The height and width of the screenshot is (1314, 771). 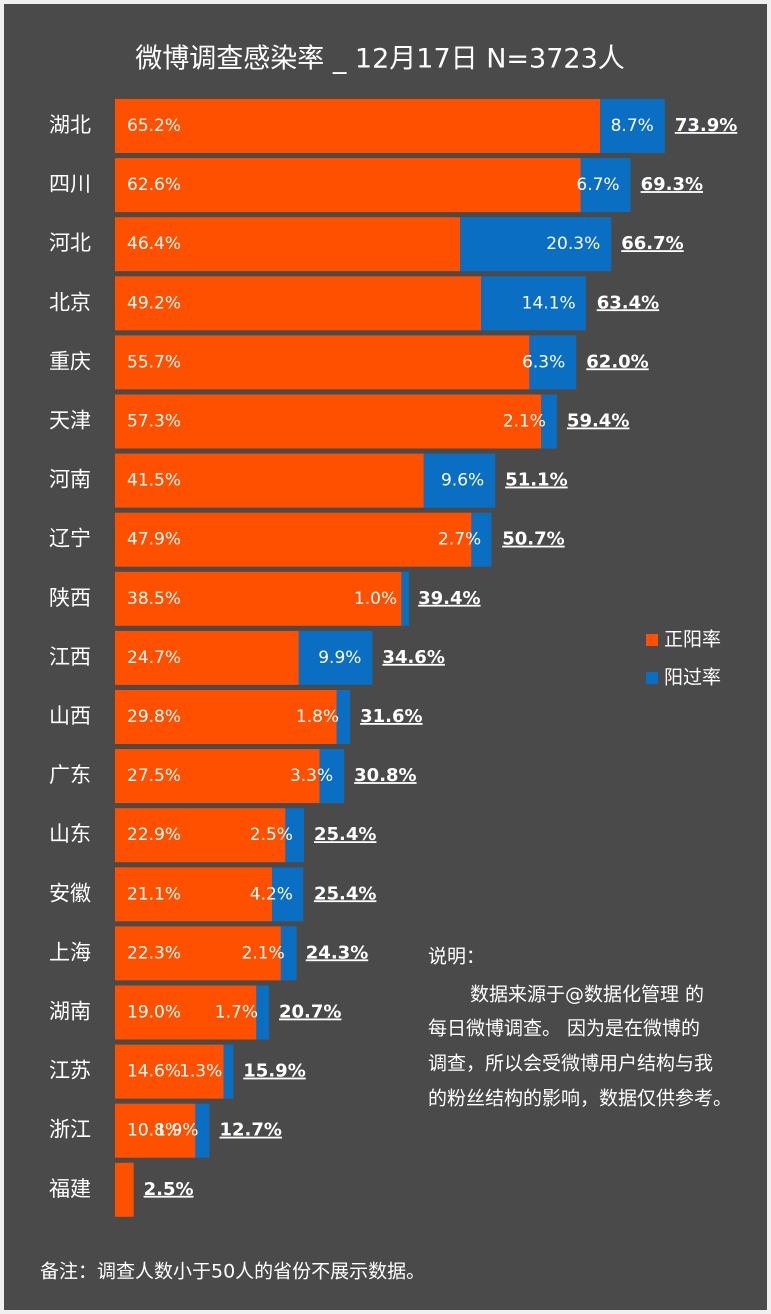 What do you see at coordinates (70, 125) in the screenshot?
I see `category-label: 湖北` at bounding box center [70, 125].